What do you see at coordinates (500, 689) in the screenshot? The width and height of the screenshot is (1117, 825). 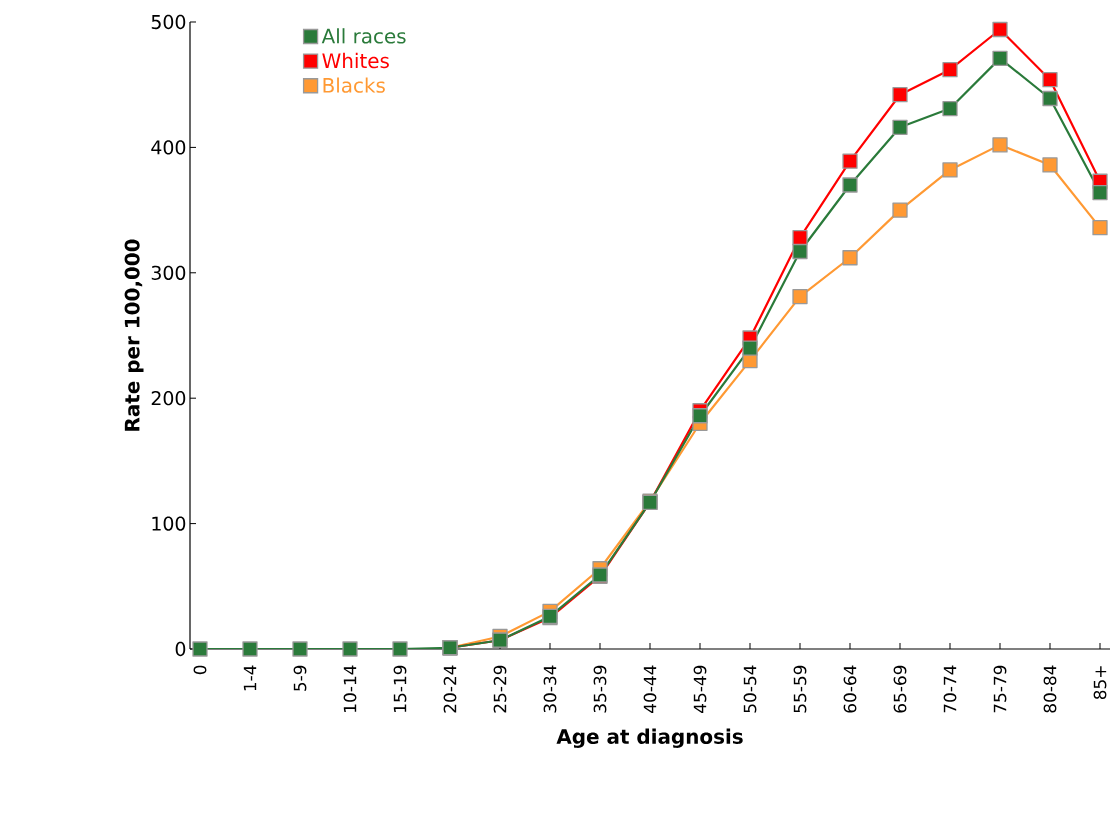 I see `x-tick-label: 25-29` at bounding box center [500, 689].